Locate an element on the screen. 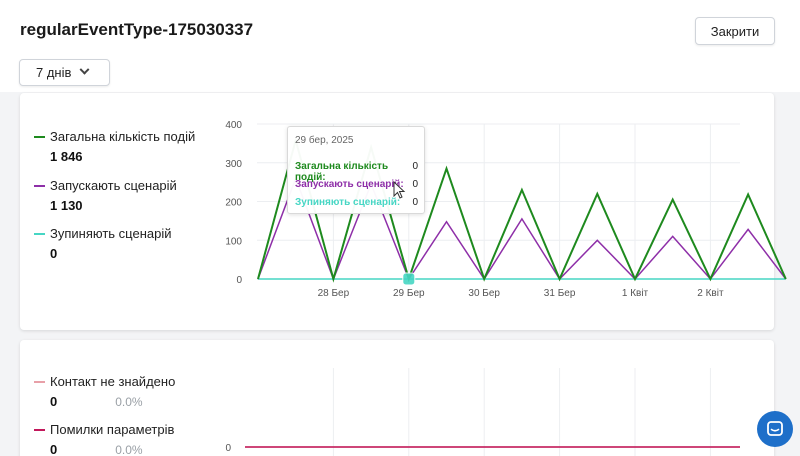 The width and height of the screenshot is (800, 456). y-tick-label: 400 is located at coordinates (233, 125).